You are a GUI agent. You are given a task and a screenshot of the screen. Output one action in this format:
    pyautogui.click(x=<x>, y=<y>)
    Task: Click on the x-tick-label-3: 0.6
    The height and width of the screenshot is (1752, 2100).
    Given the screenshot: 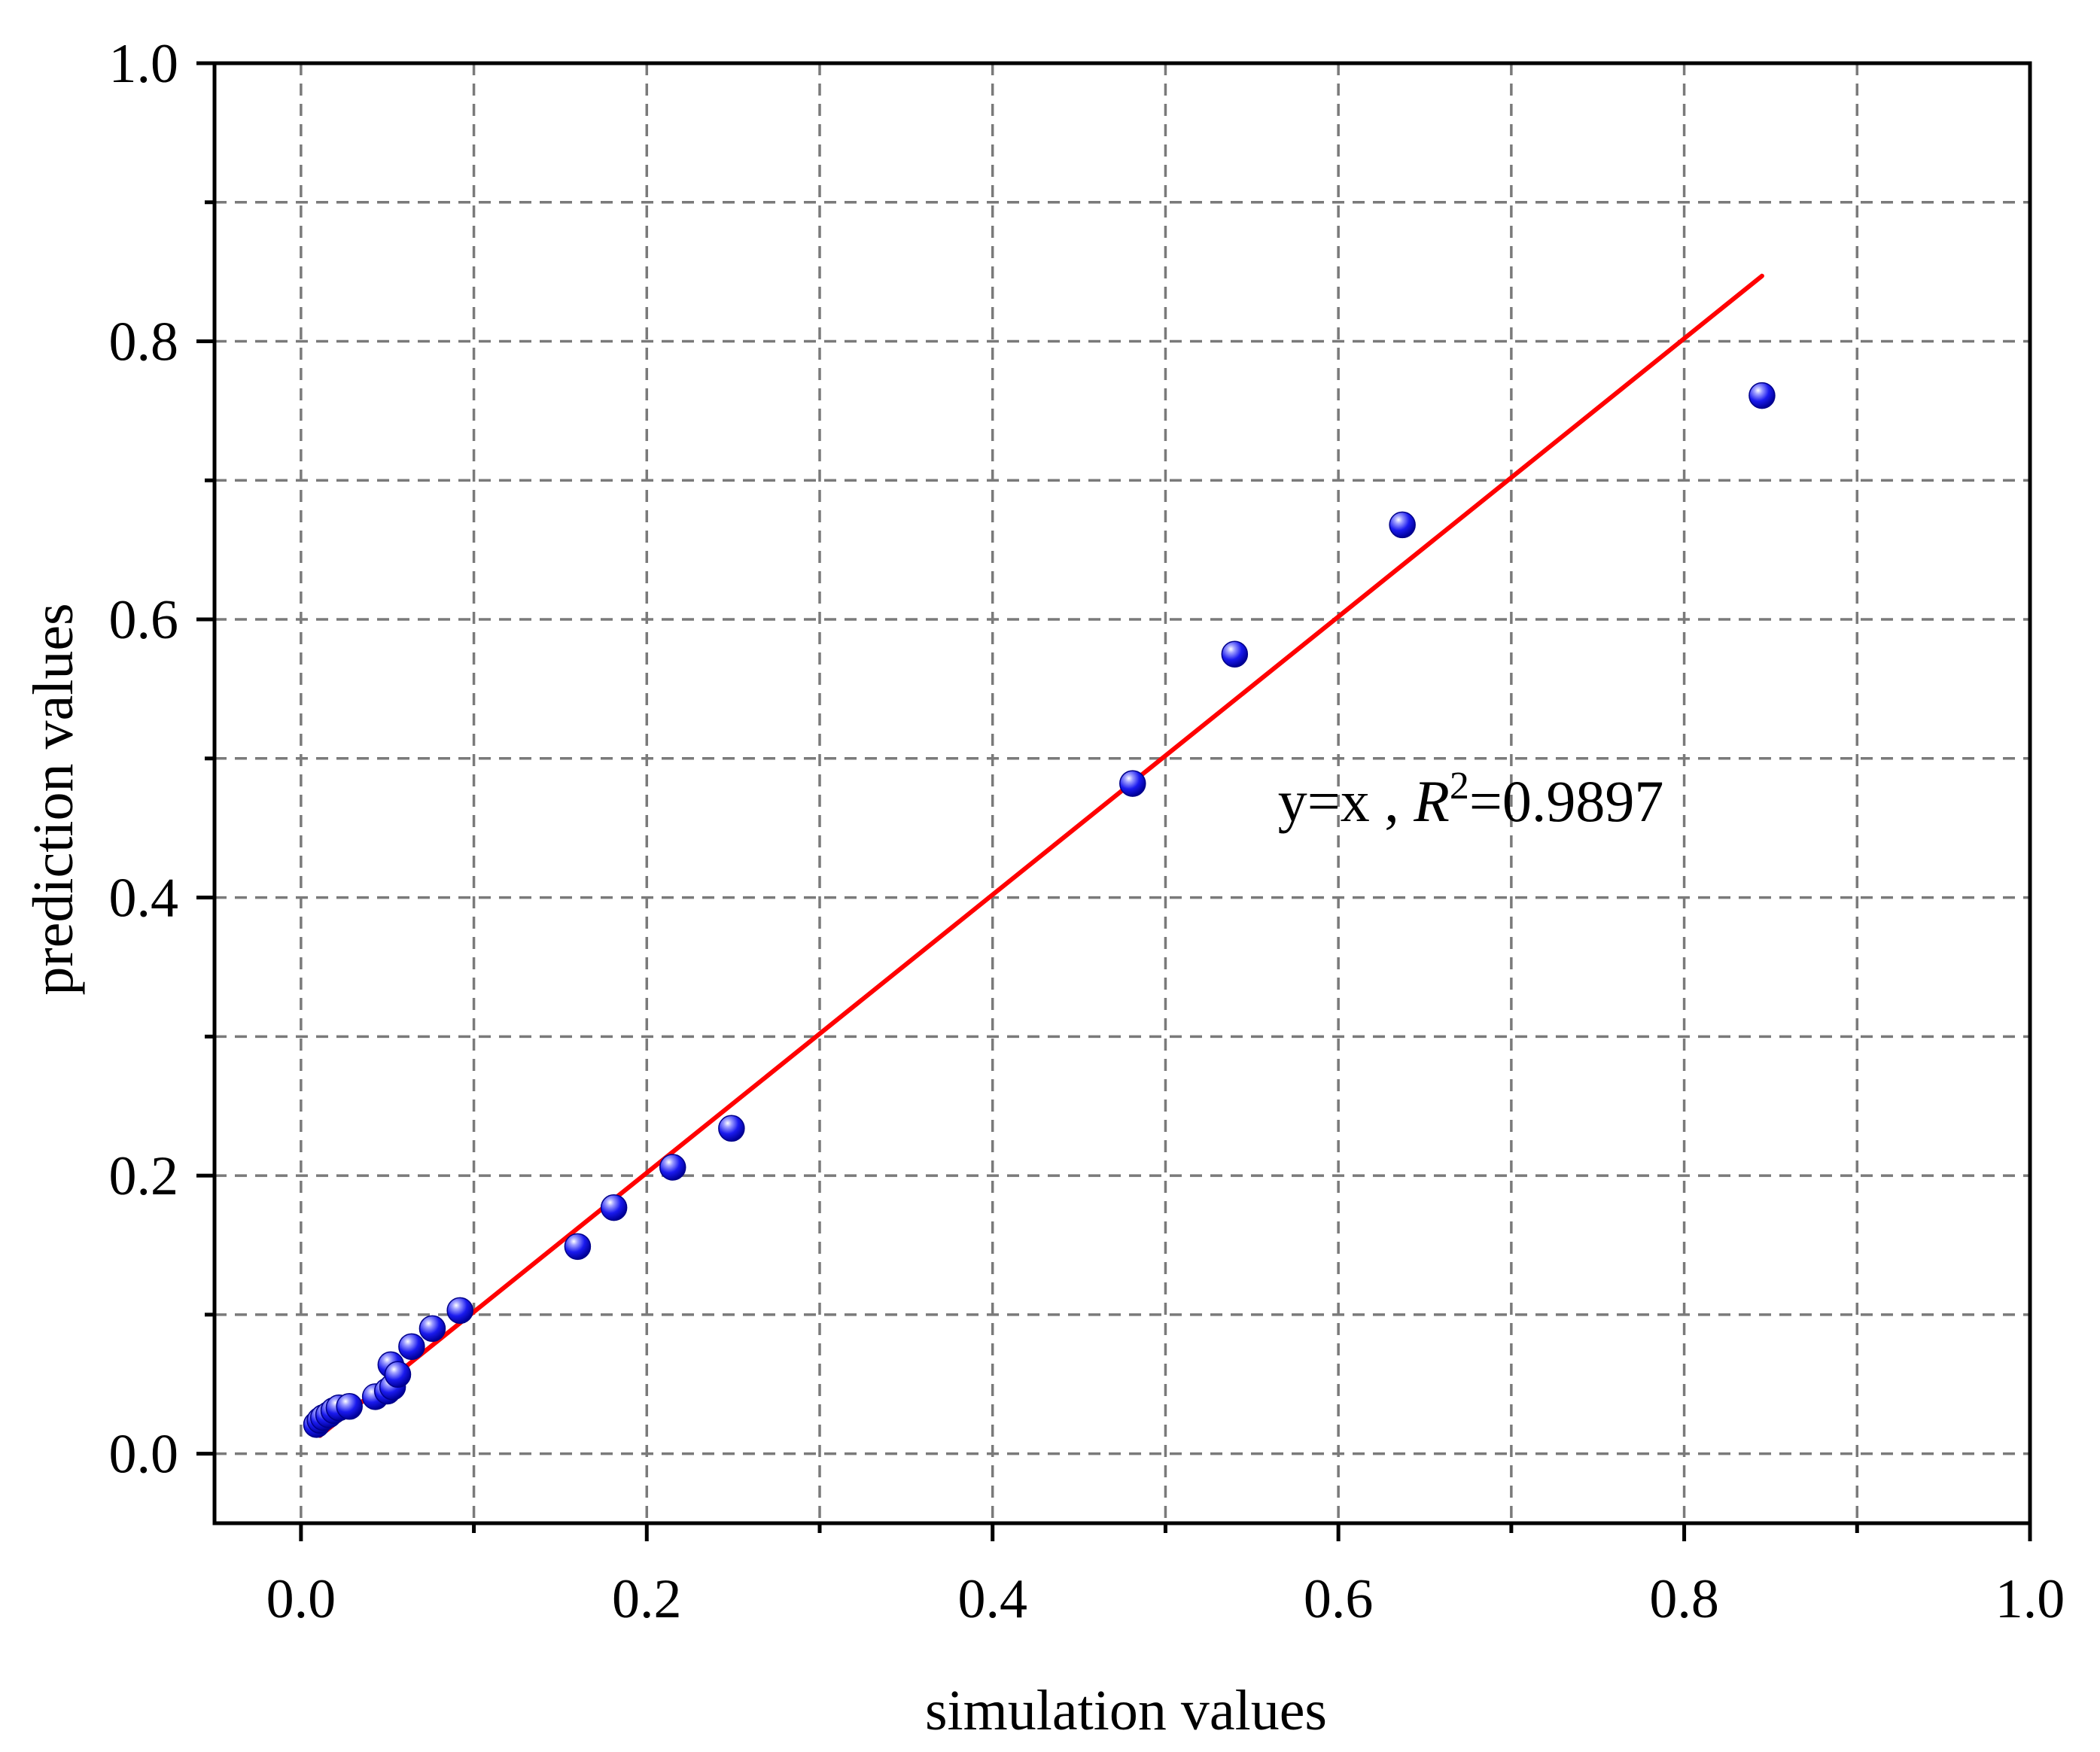 What is the action you would take?
    pyautogui.click(x=1339, y=1599)
    